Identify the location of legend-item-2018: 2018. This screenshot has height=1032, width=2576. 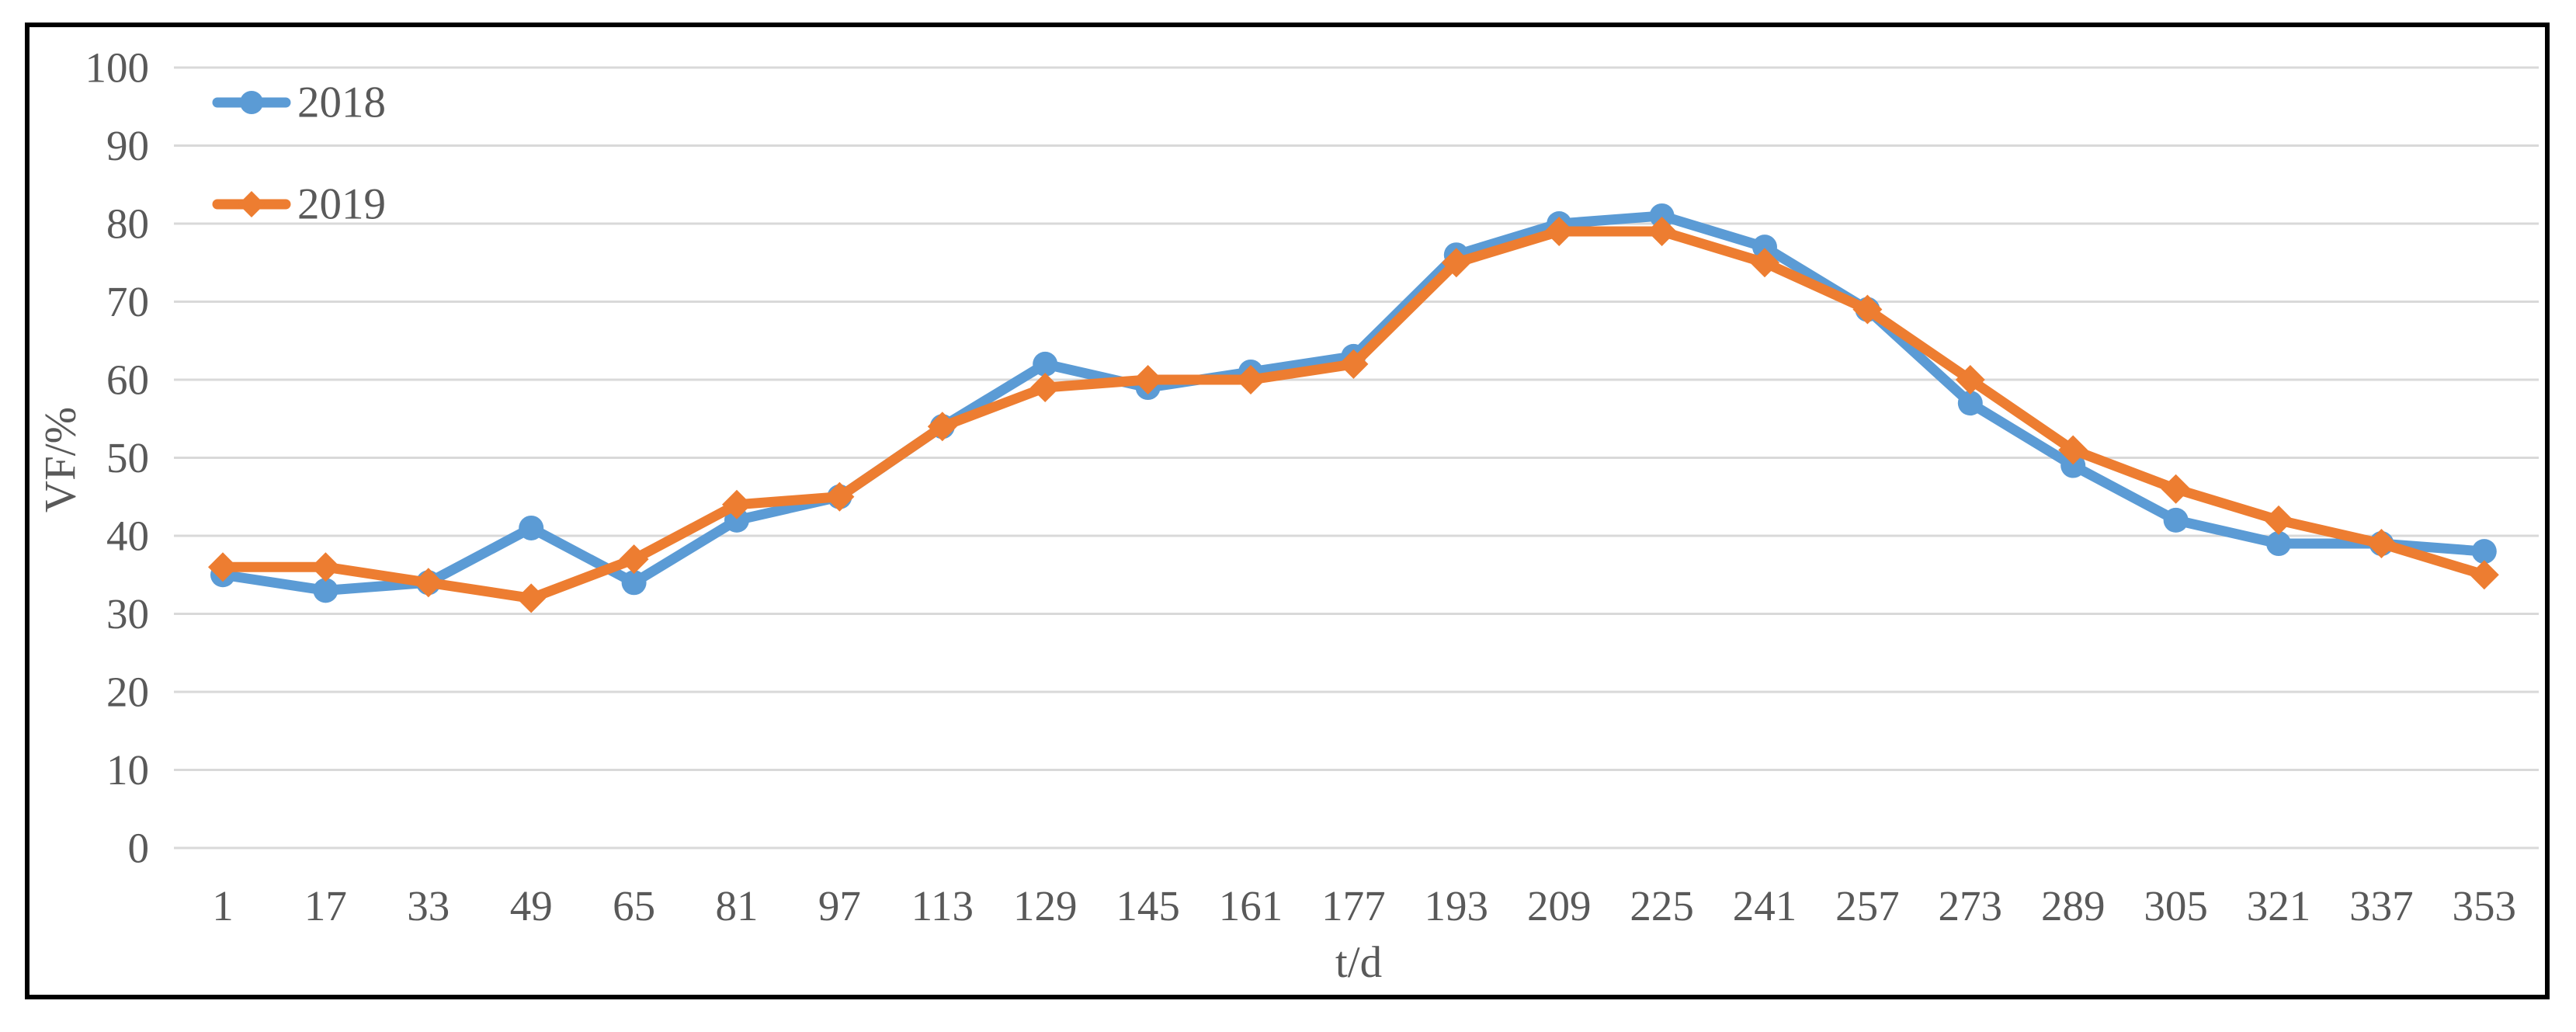
(299, 103).